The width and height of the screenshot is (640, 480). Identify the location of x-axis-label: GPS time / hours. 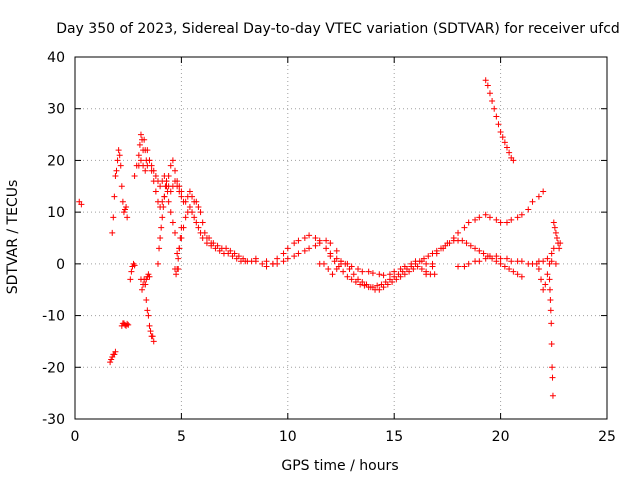
(339, 466).